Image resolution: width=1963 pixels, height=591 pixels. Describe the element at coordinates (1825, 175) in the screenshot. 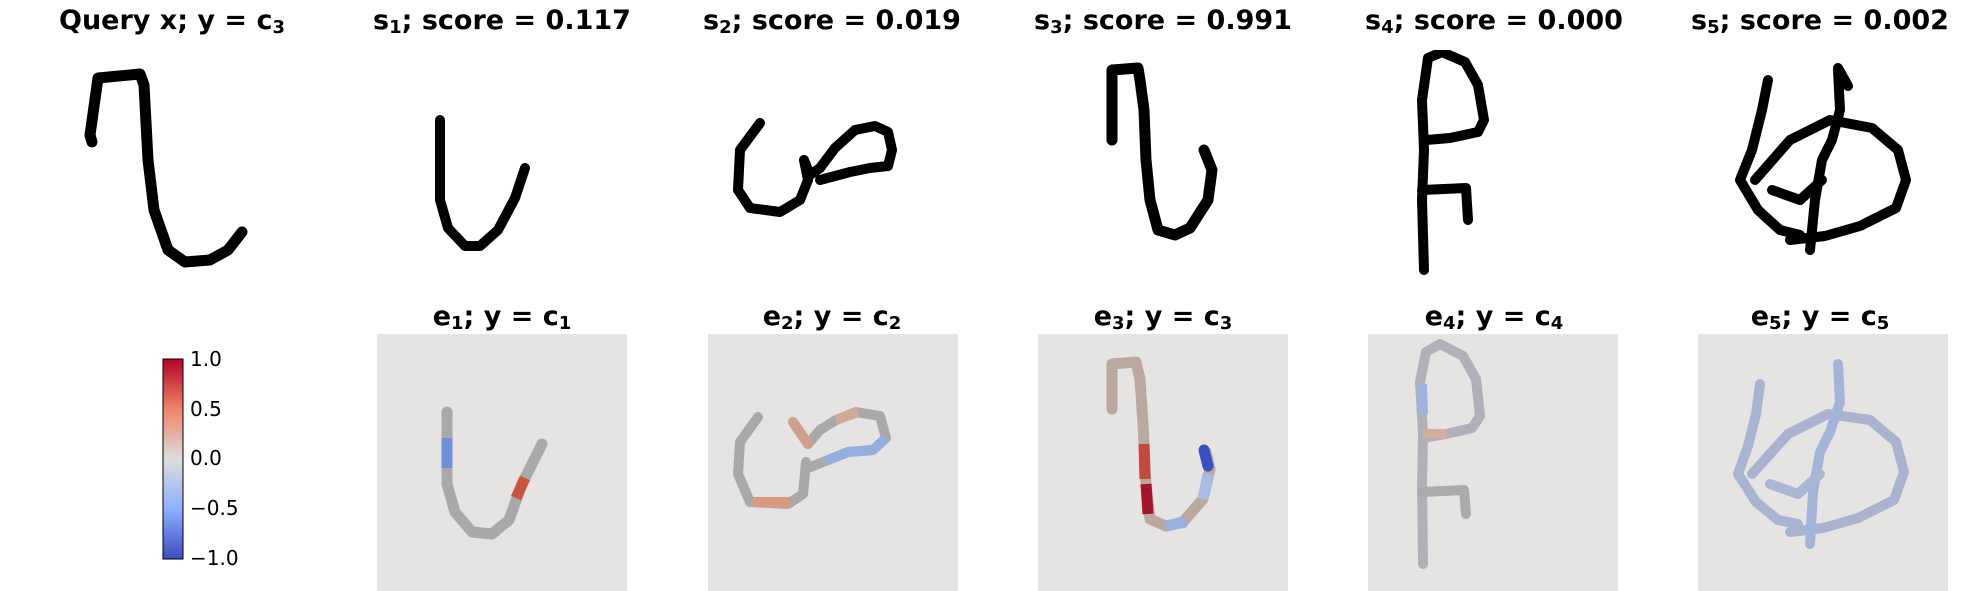

I see `support-5-image` at that location.